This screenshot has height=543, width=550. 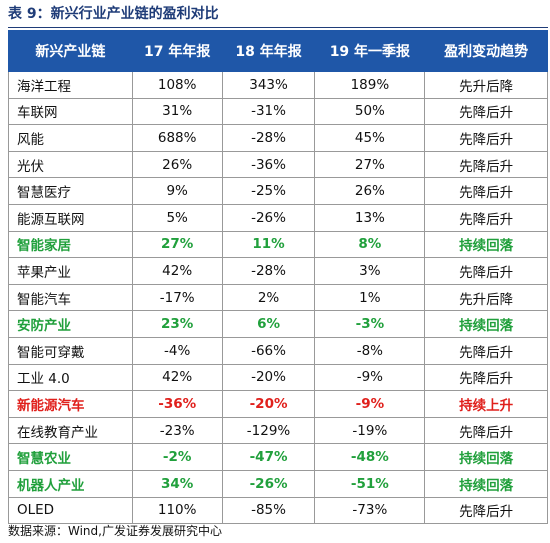 I want to click on table-row: 风能 688% -28% 45% 先降后升, so click(x=278, y=138).